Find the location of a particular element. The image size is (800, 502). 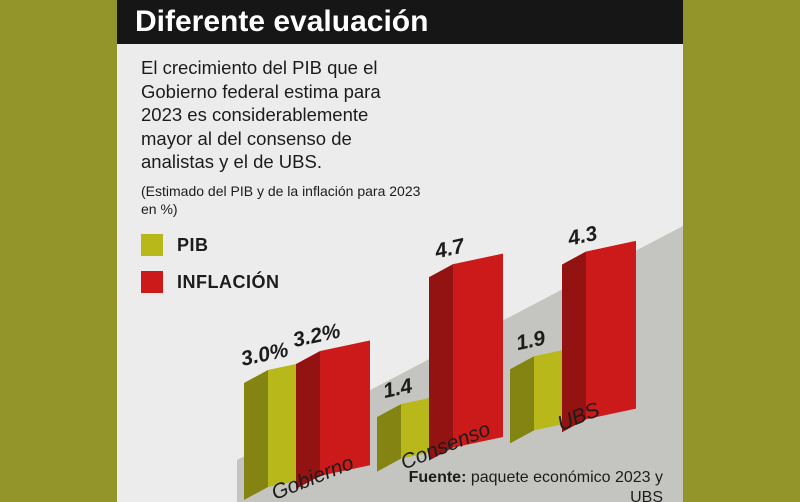

value-label-inflación-consenso: 4.7 is located at coordinates (450, 248).